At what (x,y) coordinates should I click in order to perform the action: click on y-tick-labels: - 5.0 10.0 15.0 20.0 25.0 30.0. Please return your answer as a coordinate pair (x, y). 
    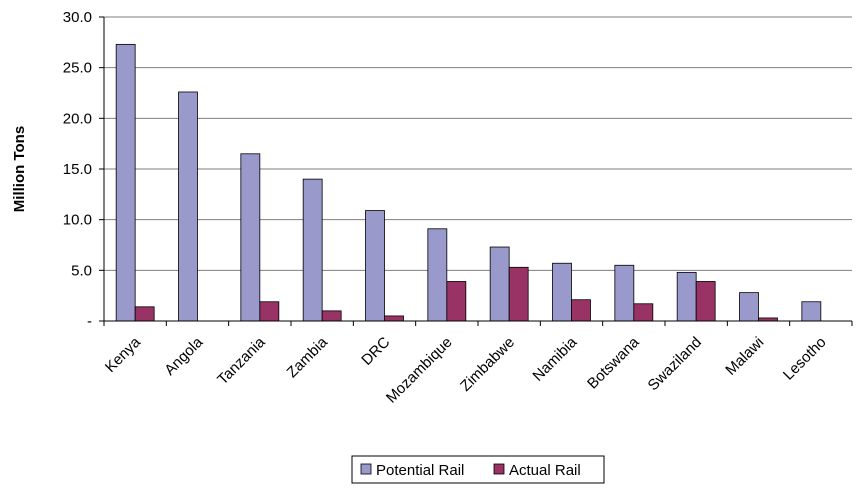
    Looking at the image, I should click on (77, 169).